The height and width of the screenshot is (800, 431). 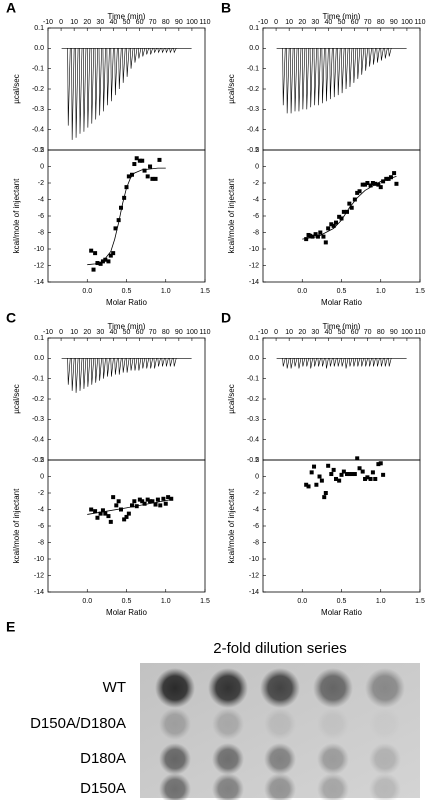 What do you see at coordinates (231, 399) in the screenshot?
I see `y-axis-label: µcal/sec` at bounding box center [231, 399].